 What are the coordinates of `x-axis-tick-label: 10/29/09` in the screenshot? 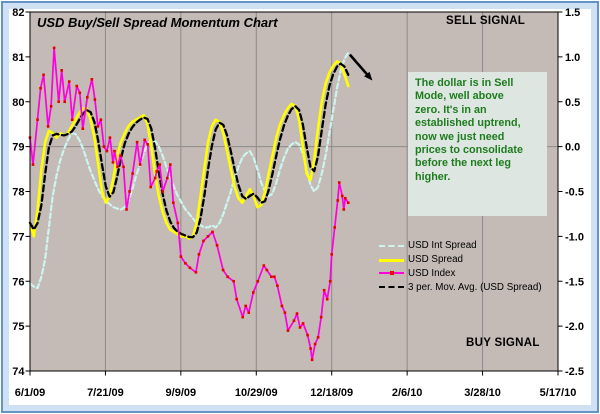 It's located at (256, 393).